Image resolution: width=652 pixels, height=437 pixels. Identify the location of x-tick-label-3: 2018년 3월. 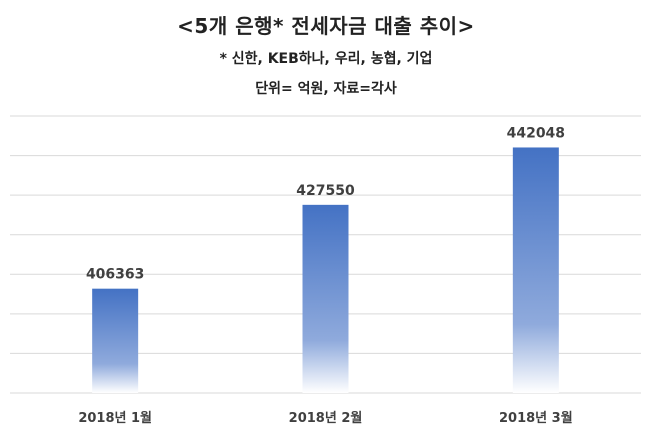
(536, 418).